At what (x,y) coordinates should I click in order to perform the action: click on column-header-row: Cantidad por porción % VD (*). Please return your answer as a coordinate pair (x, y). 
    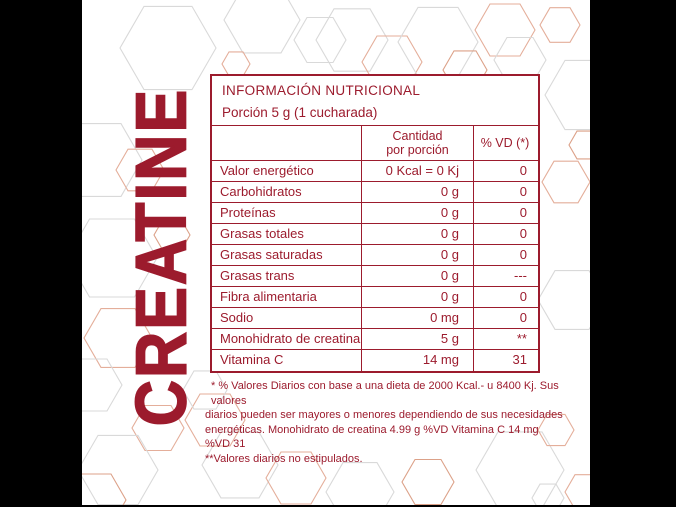
    Looking at the image, I should click on (375, 143).